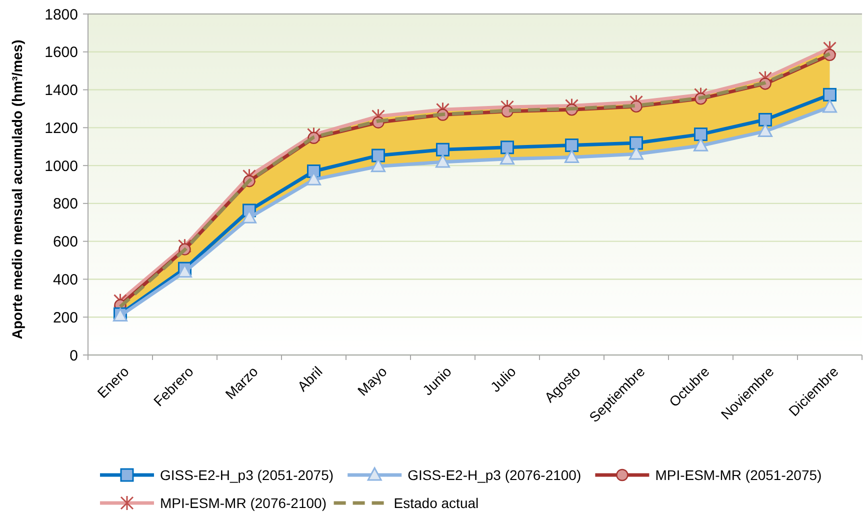 The height and width of the screenshot is (512, 863). I want to click on y-tick-label: 1000, so click(61, 166).